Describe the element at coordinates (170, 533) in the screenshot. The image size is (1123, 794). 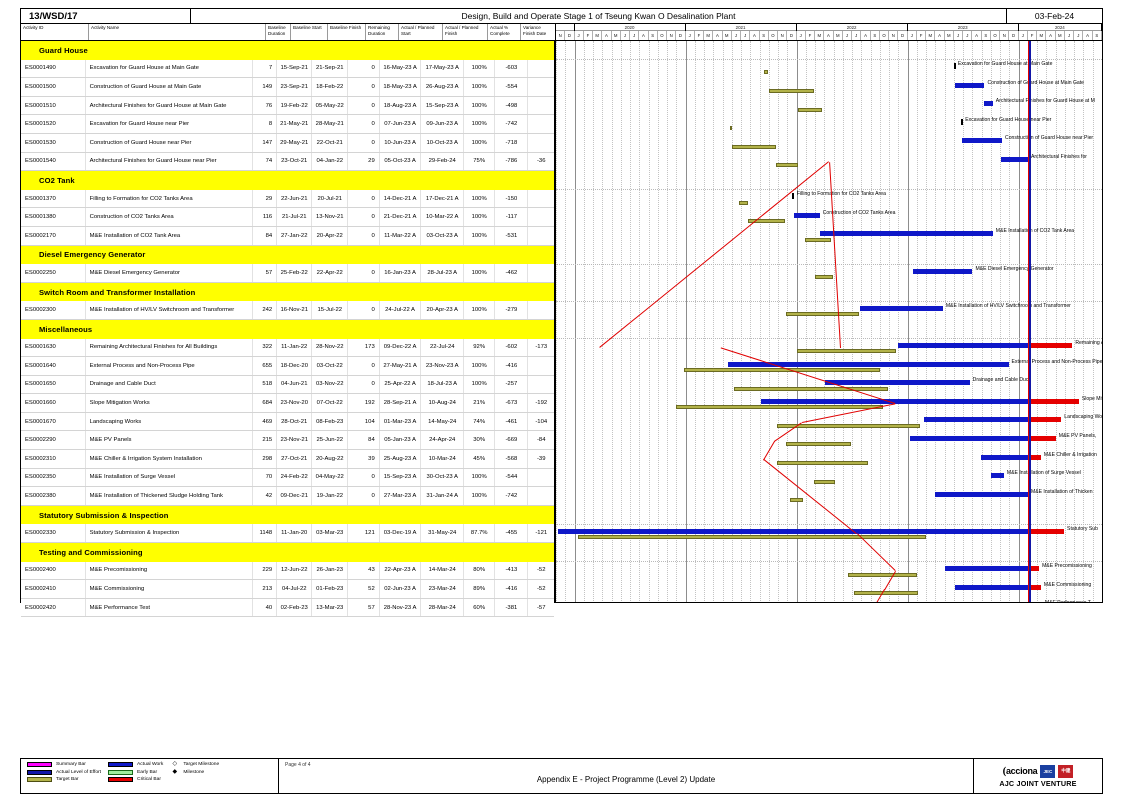
I see `cell-name: Statutory Submission & Inspection` at that location.